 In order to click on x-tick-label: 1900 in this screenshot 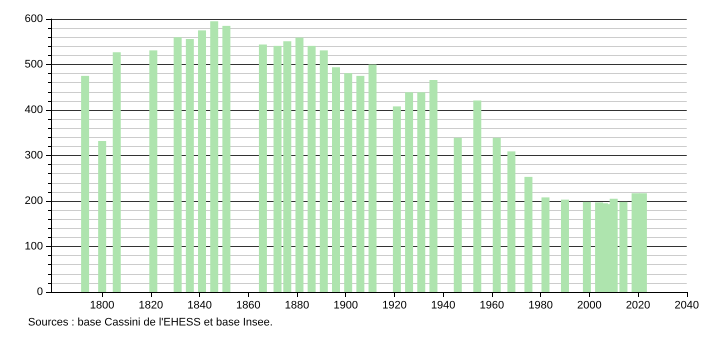, I will do `click(346, 306)`.